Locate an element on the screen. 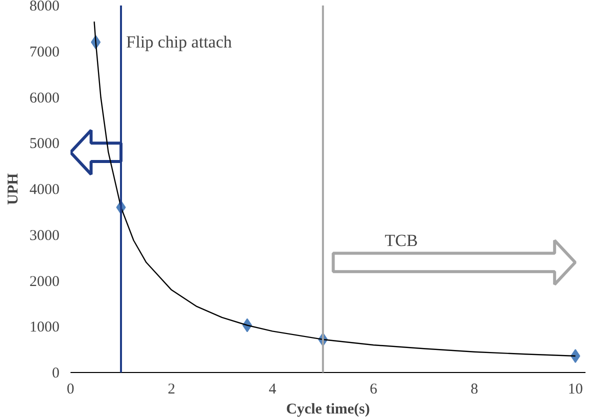 The width and height of the screenshot is (590, 420). annotation: TCB is located at coordinates (401, 240).